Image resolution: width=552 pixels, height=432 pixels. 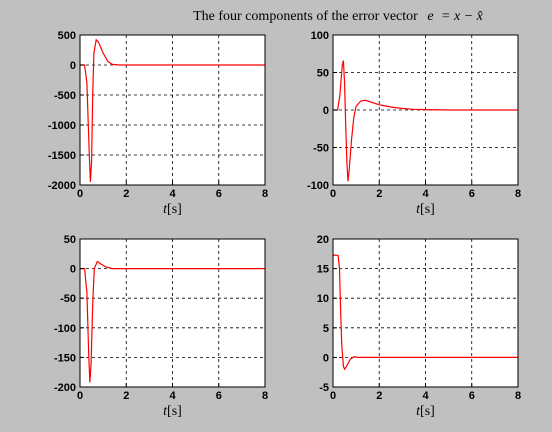 What do you see at coordinates (462, 16) in the screenshot?
I see `title-math-rhs: = x − x̂` at bounding box center [462, 16].